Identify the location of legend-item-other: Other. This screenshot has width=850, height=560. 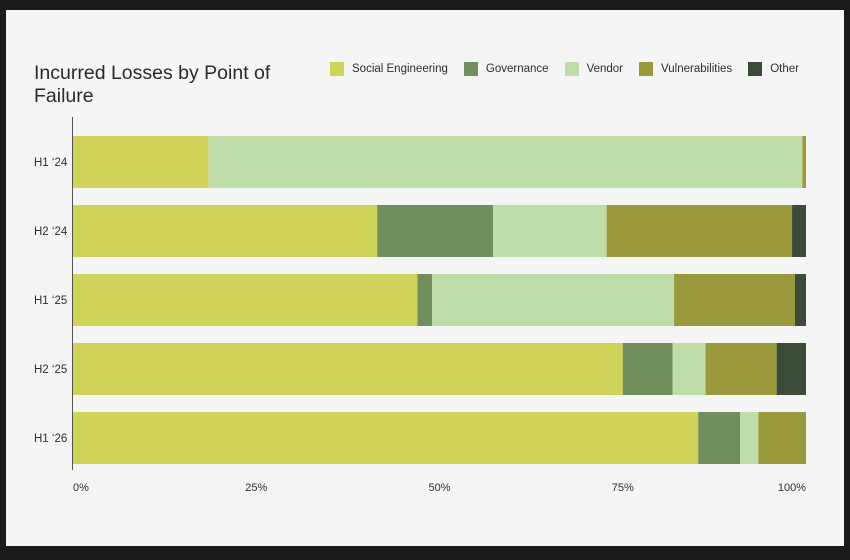
(773, 69).